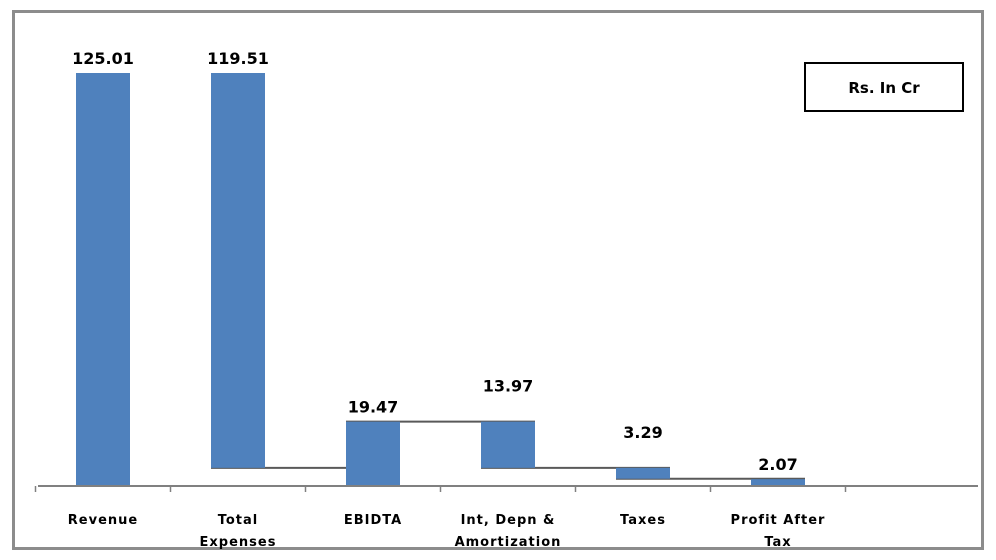 Image resolution: width=996 pixels, height=560 pixels. Describe the element at coordinates (373, 407) in the screenshot. I see `value-label-3: 19.47` at that location.